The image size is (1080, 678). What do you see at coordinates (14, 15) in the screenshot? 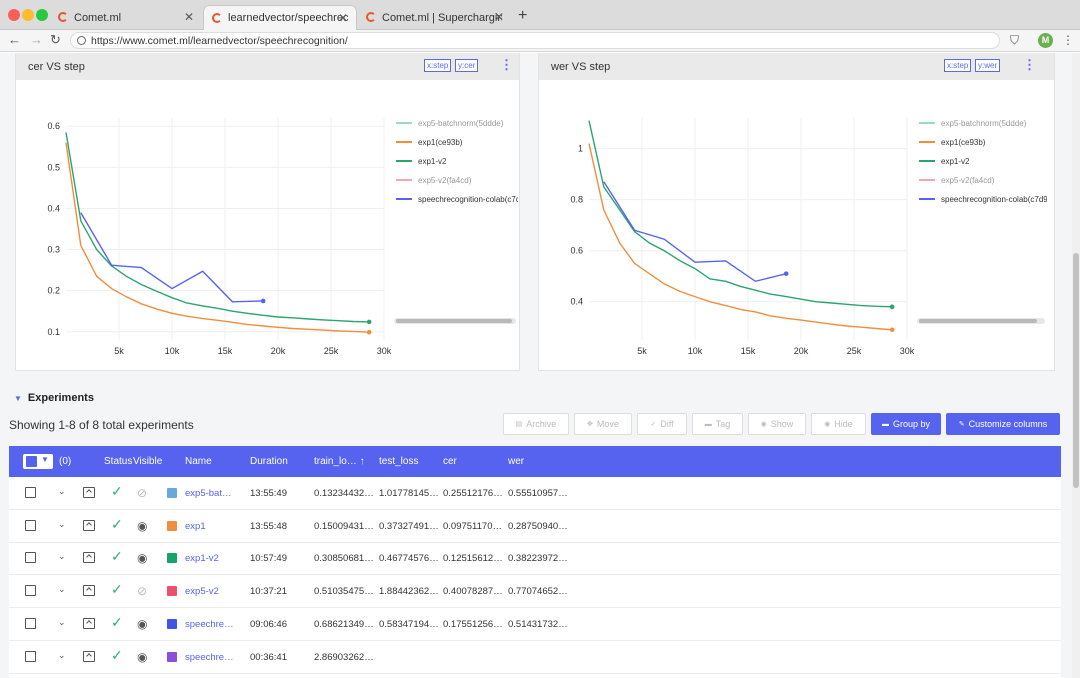
I see `close-window-button` at bounding box center [14, 15].